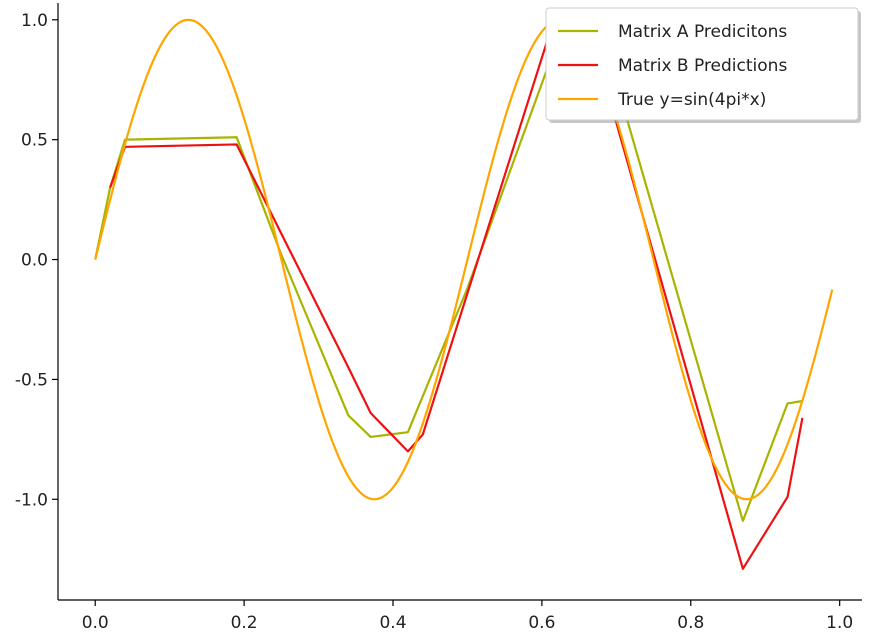 Image resolution: width=870 pixels, height=644 pixels. Describe the element at coordinates (691, 100) in the screenshot. I see `legend-label: True y=sin(4pi*x)` at that location.